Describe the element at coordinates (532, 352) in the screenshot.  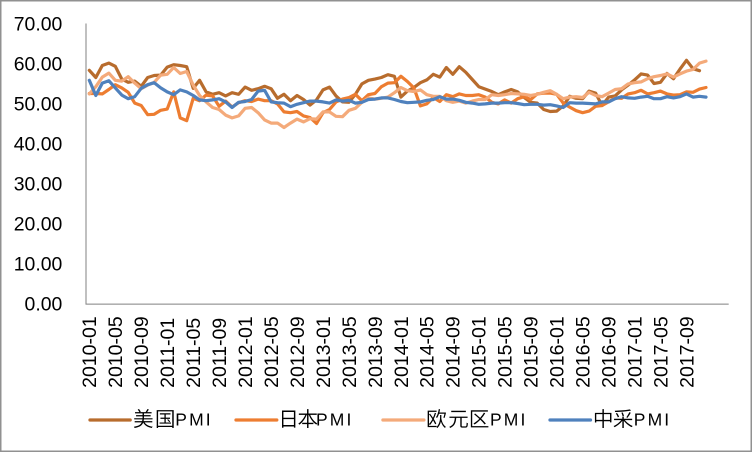
I see `svg-text: 2015-09` at that location.